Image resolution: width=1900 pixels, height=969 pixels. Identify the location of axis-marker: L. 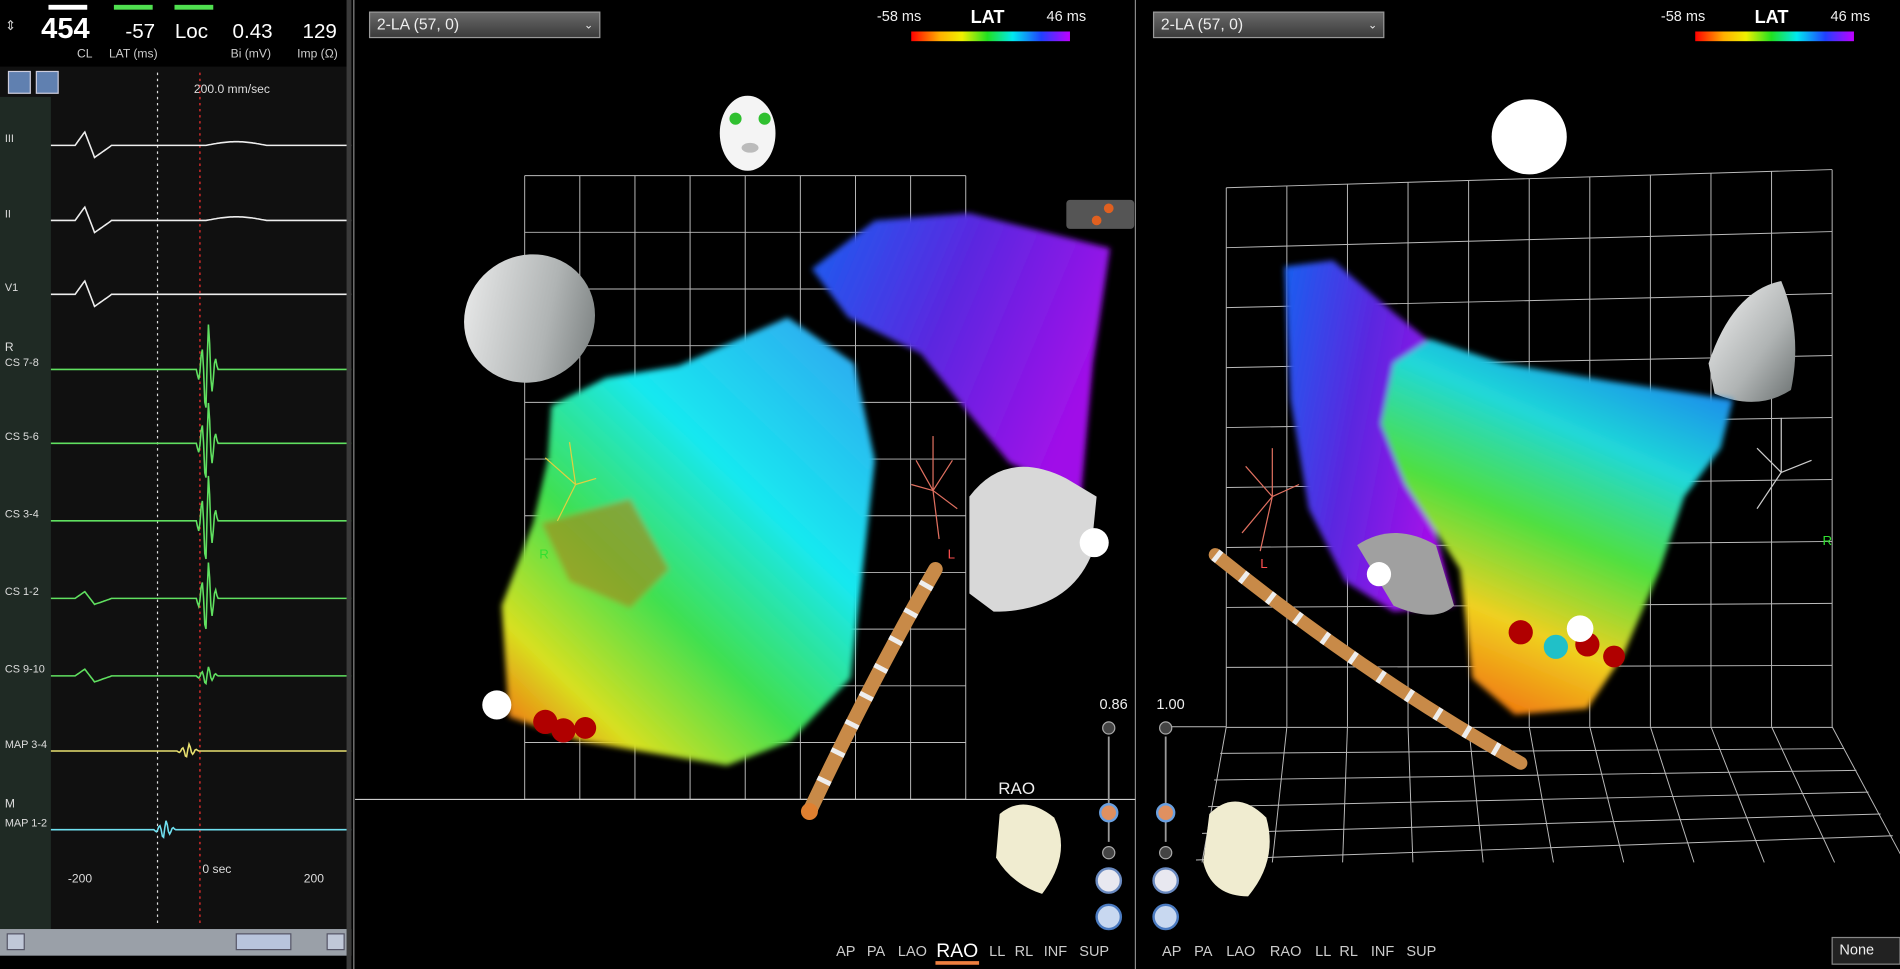
(951, 553).